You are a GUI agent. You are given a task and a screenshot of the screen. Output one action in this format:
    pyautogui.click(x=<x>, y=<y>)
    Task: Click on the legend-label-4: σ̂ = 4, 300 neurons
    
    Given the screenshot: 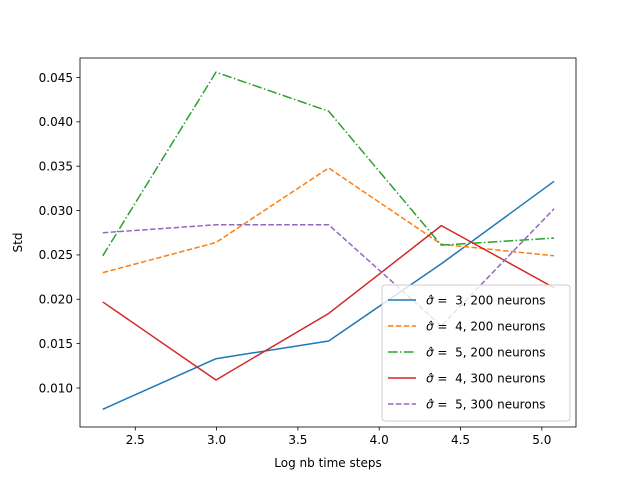 What is the action you would take?
    pyautogui.click(x=486, y=378)
    